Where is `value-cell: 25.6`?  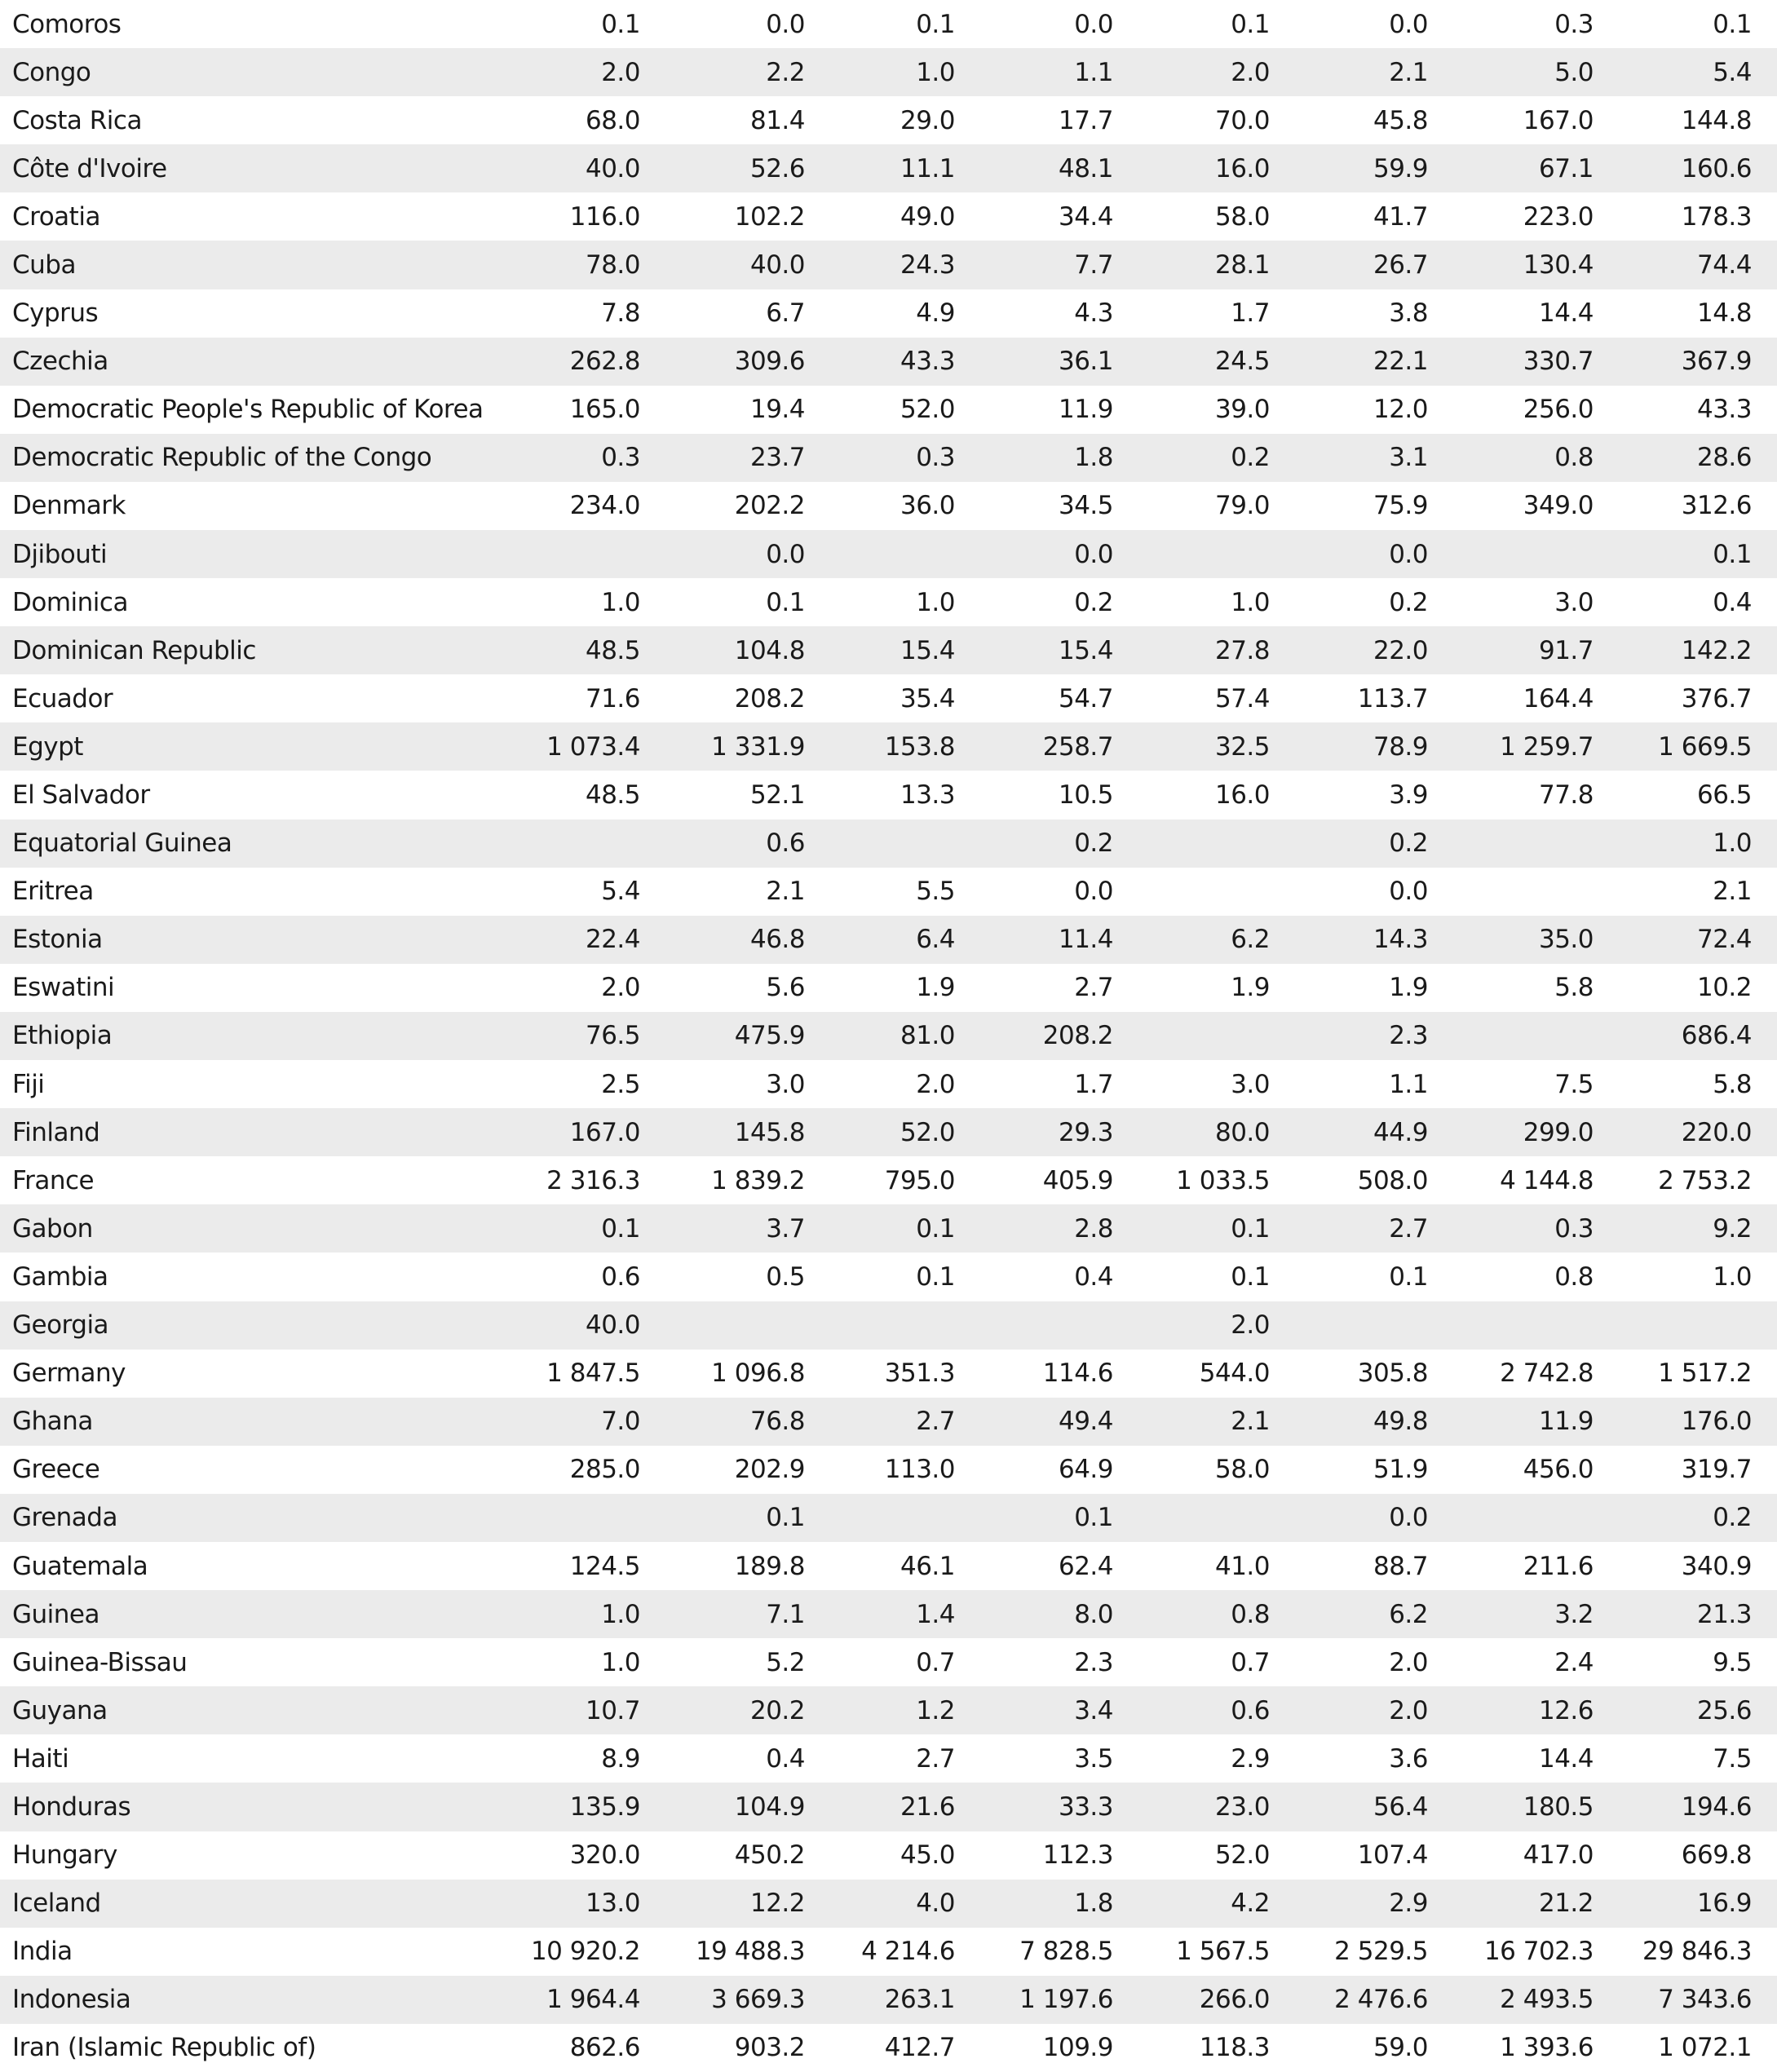 value-cell: 25.6 is located at coordinates (1724, 1710).